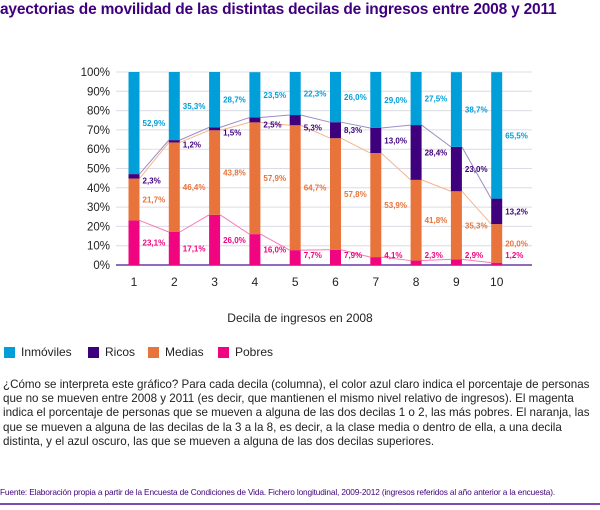 Image resolution: width=600 pixels, height=510 pixels. I want to click on data-label: 57,8%, so click(355, 194).